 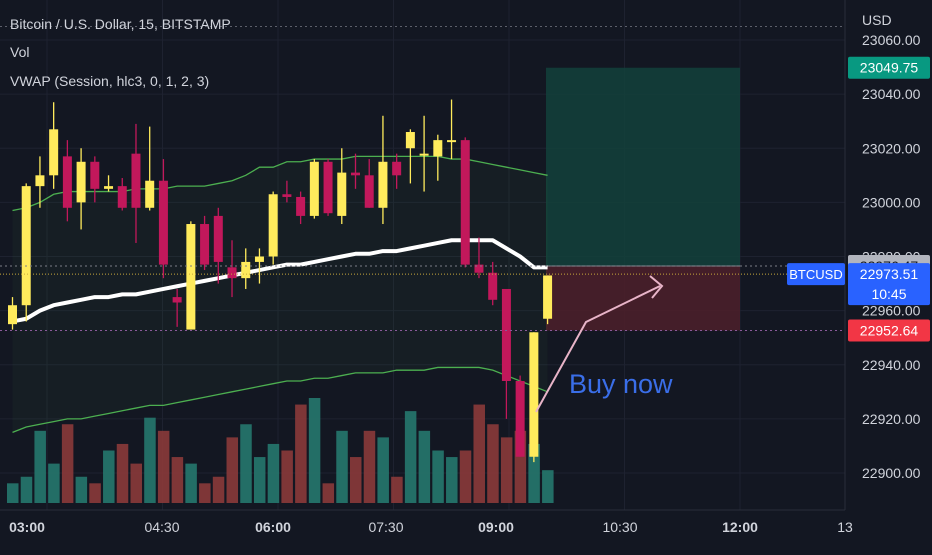 I want to click on annotation-arrow, so click(x=598, y=349).